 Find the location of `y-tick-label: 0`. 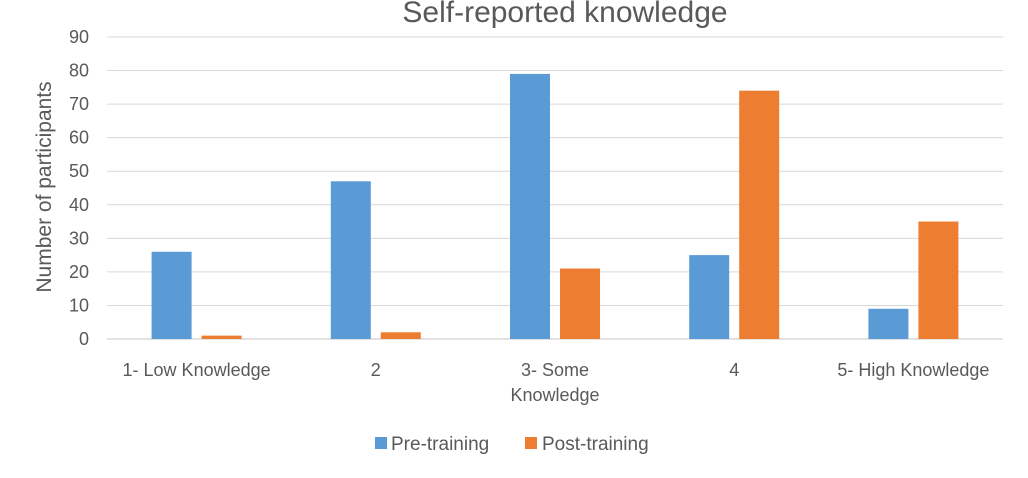

y-tick-label: 0 is located at coordinates (84, 339).